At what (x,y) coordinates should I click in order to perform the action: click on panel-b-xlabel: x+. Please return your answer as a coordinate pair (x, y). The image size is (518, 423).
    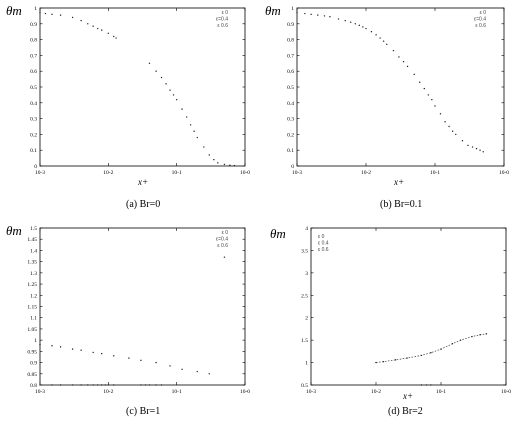
    Looking at the image, I should click on (398, 182).